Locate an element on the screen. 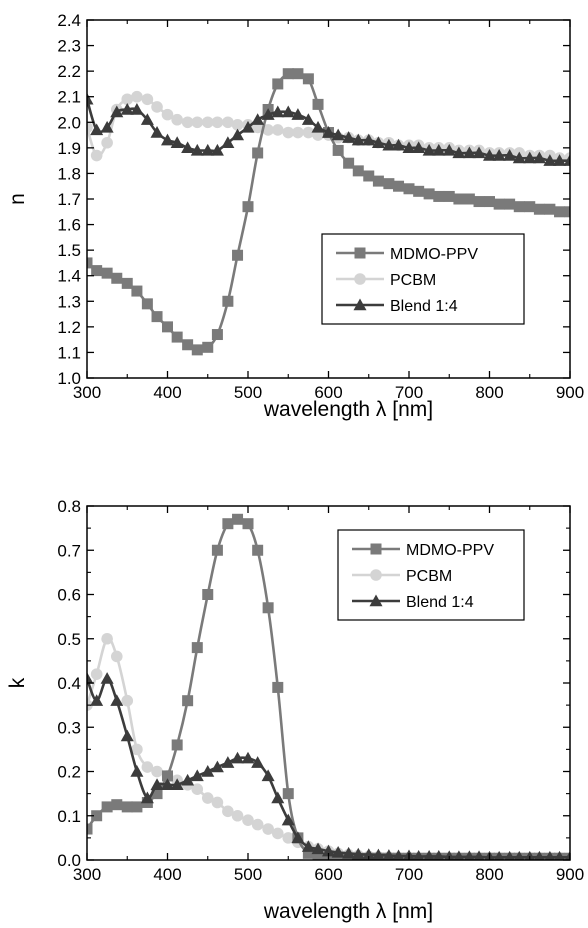 The image size is (588, 928). y-tick-label: 2.2 is located at coordinates (69, 71).